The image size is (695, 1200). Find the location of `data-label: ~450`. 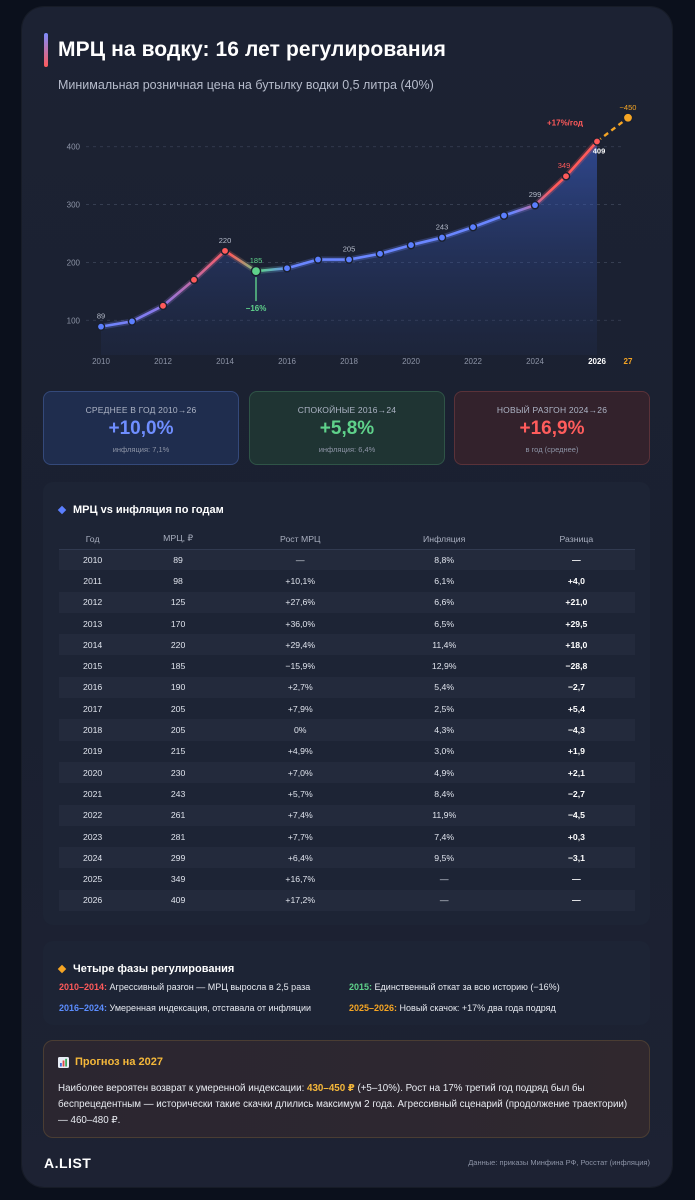

data-label: ~450 is located at coordinates (628, 107).